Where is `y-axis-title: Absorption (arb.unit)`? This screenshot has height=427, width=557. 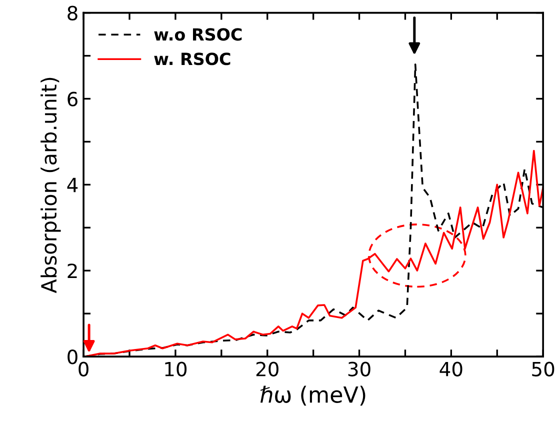
y-axis-title: Absorption (arb.unit) is located at coordinates (50, 186).